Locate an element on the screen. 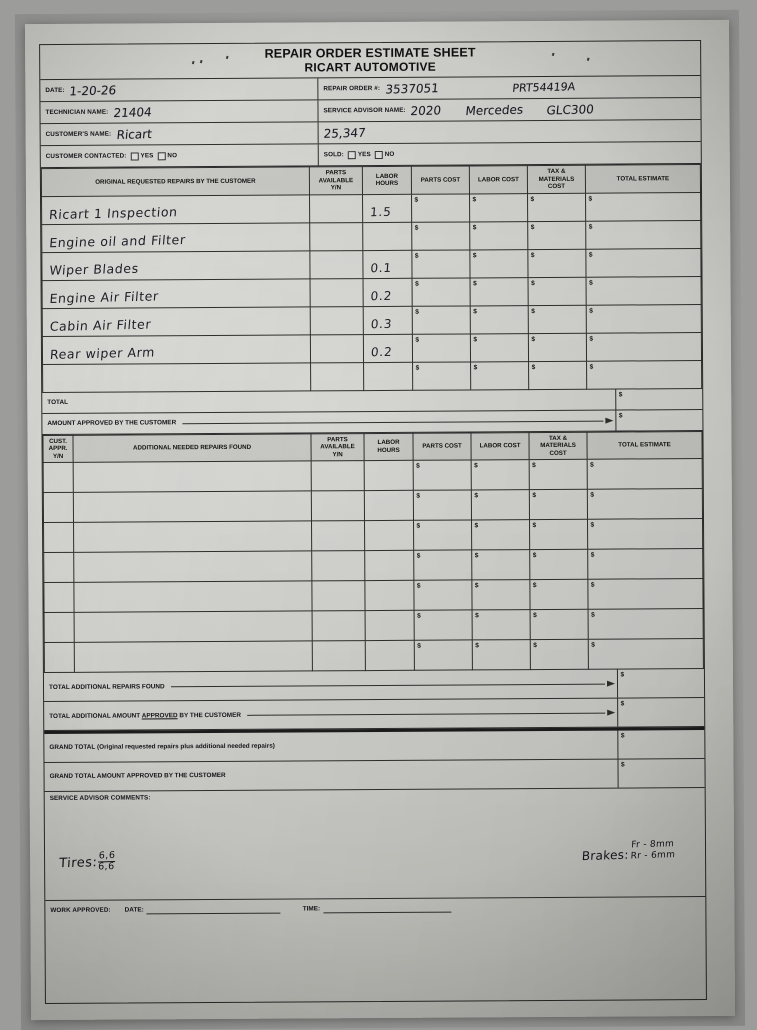  table-row: Ricart 1 Inspection 1.5 $ $ $ $ is located at coordinates (371, 208).